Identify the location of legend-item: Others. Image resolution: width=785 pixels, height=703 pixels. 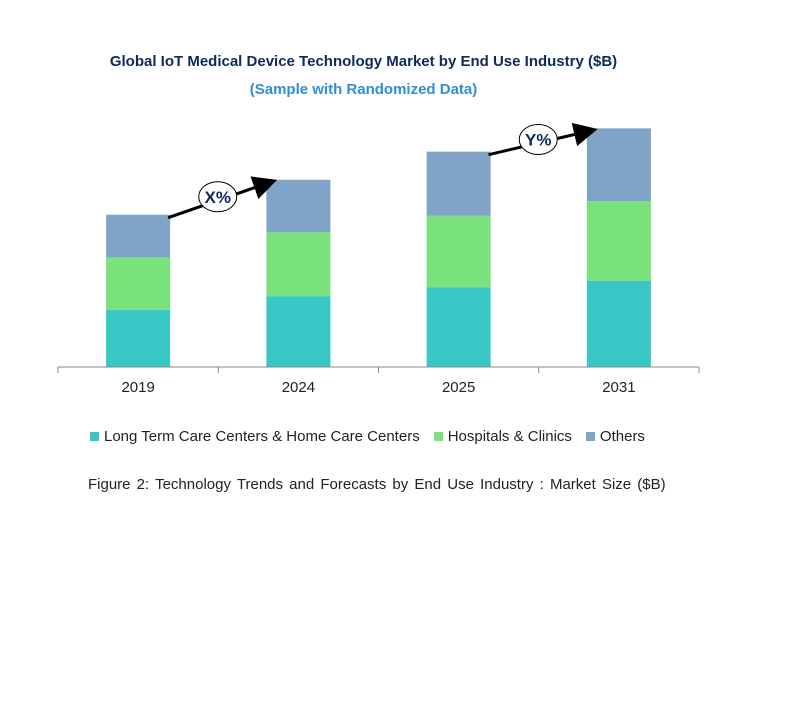
(615, 436).